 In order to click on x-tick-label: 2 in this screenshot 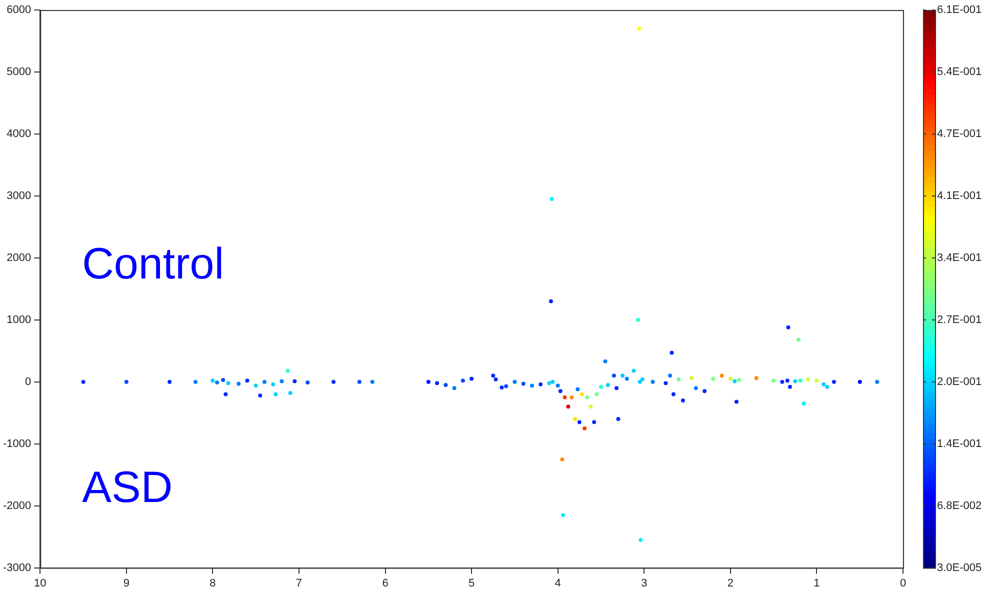, I will do `click(730, 583)`.